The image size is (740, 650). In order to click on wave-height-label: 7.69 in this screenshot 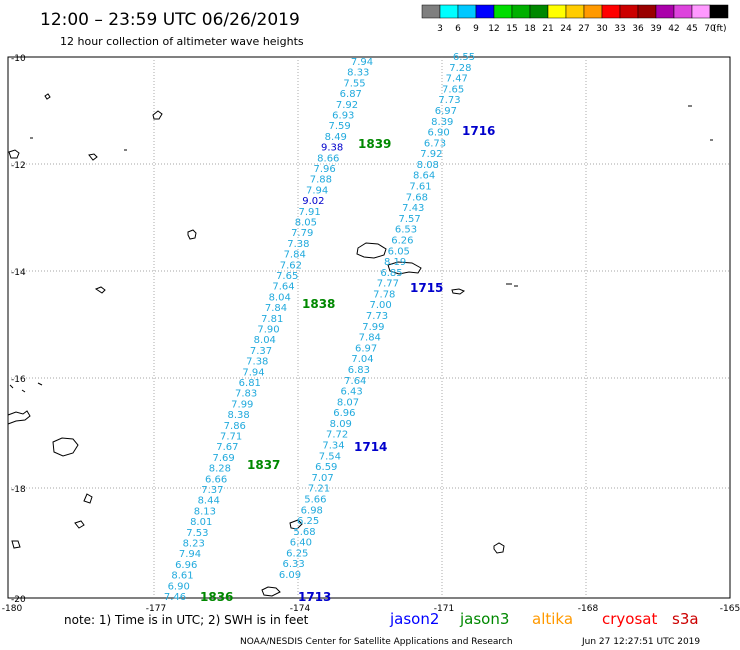, I will do `click(223, 458)`.